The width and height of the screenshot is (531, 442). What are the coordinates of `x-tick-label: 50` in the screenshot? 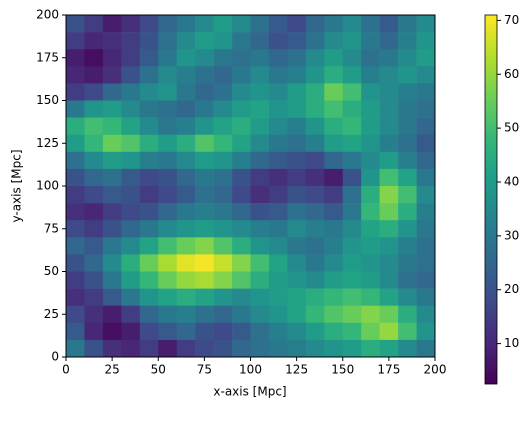 It's located at (158, 370).